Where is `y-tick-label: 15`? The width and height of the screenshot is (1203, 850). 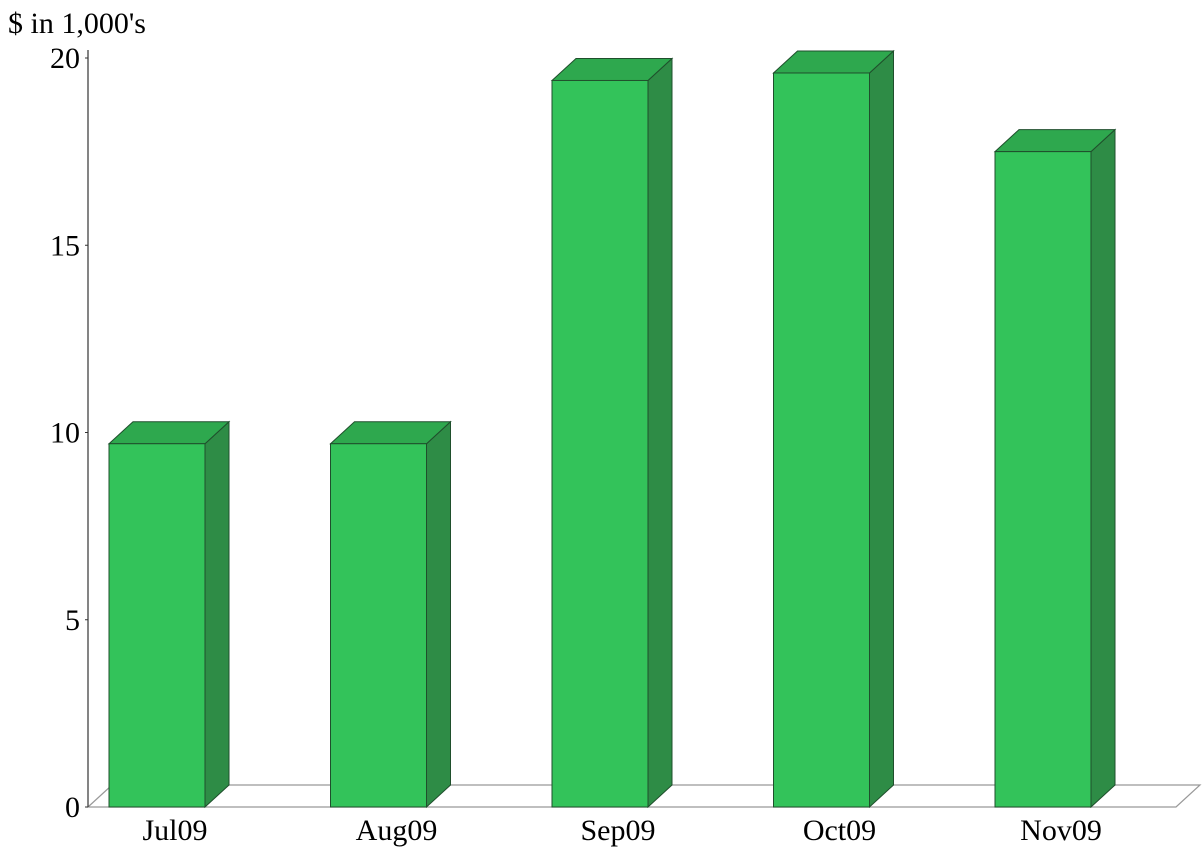
y-tick-label: 15 is located at coordinates (65, 245).